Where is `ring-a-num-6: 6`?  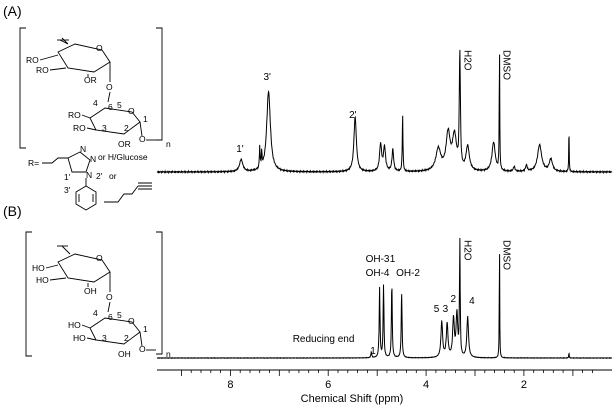
ring-a-num-6: 6 is located at coordinates (110, 107).